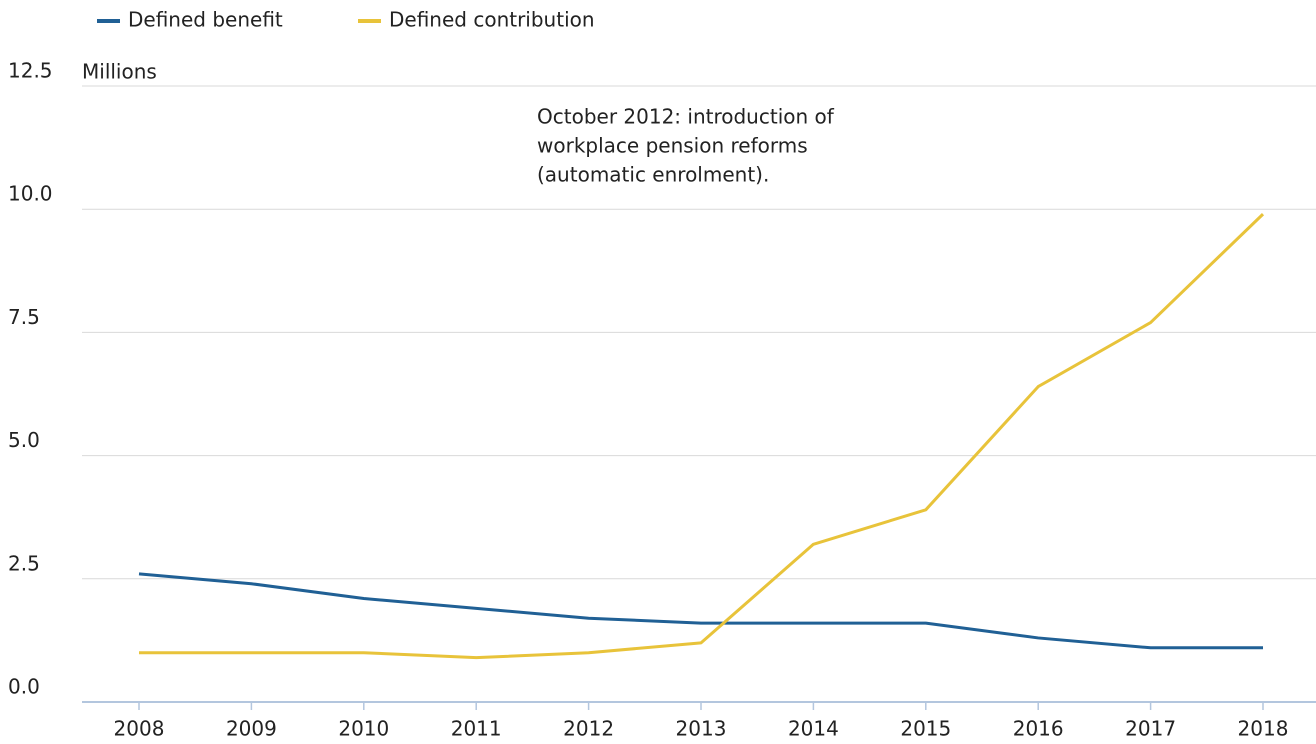 This screenshot has width=1316, height=744. What do you see at coordinates (588, 729) in the screenshot?
I see `x-tick-label: 2012` at bounding box center [588, 729].